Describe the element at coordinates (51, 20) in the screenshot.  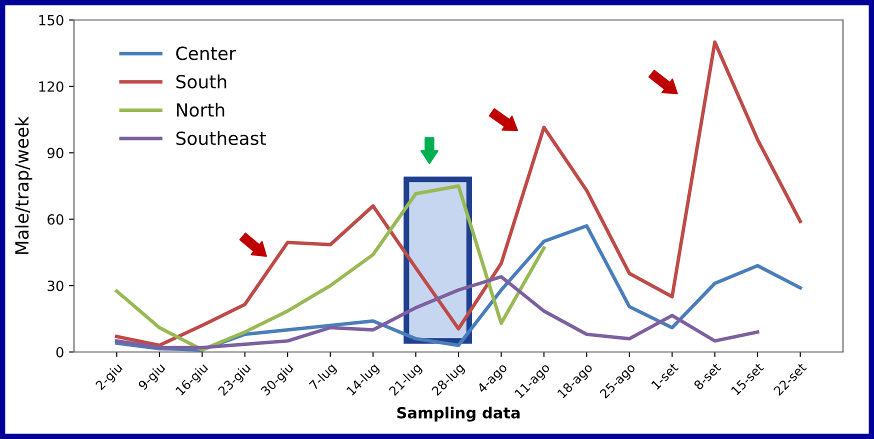
I see `y-tick-label: 150` at that location.